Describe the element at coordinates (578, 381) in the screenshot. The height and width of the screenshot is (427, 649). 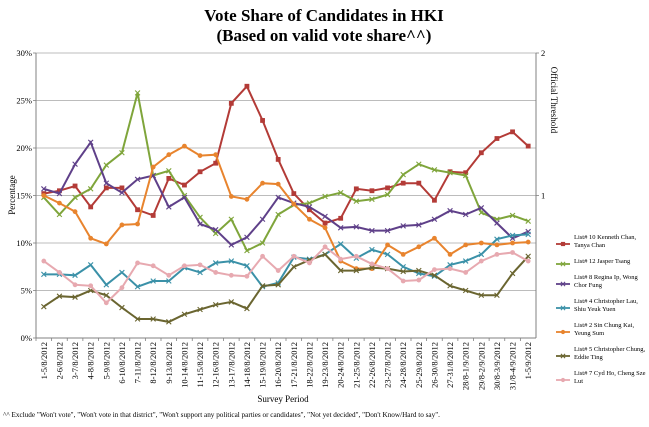
I see `legend-label: Lut` at that location.